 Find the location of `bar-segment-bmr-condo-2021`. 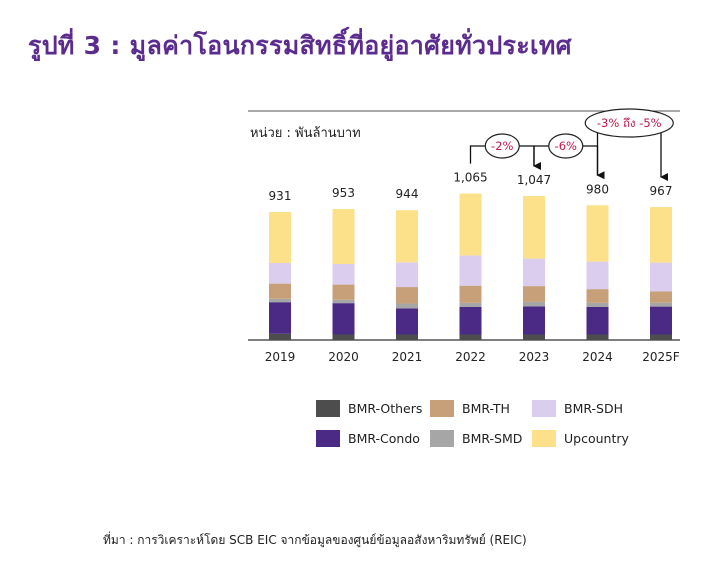

bar-segment-bmr-condo-2021 is located at coordinates (407, 321).